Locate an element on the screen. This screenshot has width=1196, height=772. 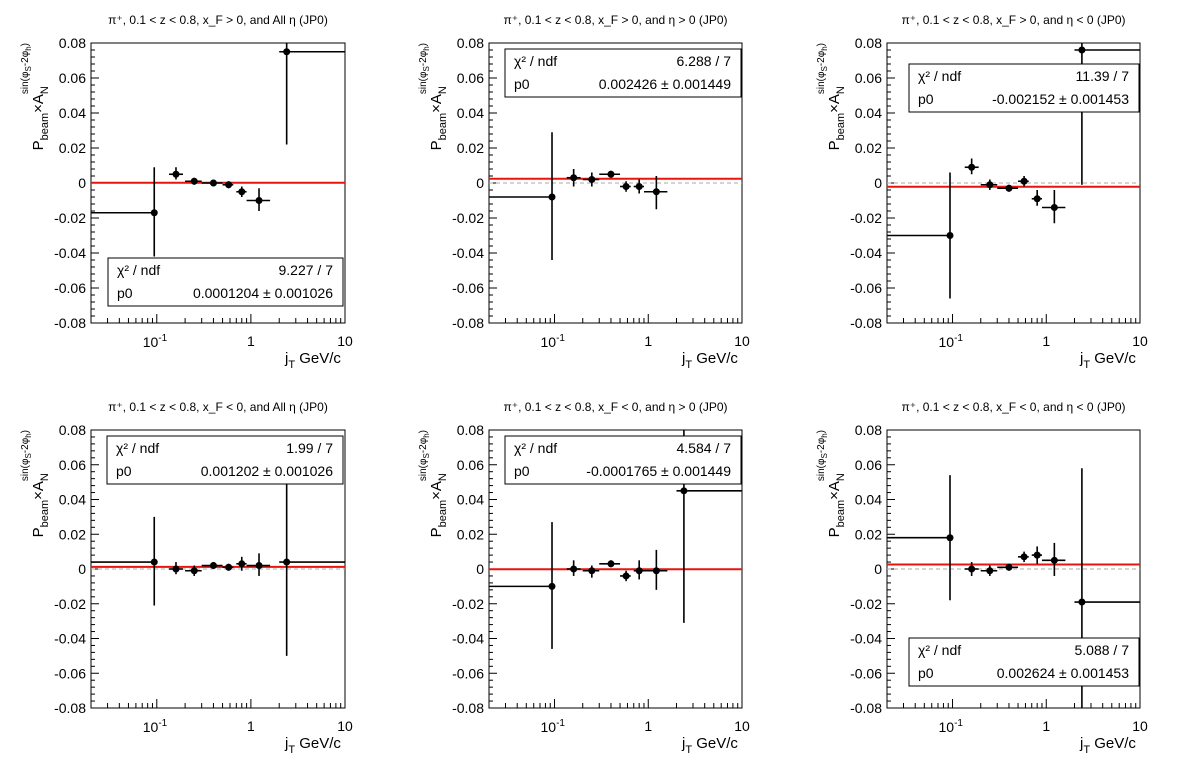
chi2-value: 11.39 / 7 is located at coordinates (1103, 76).